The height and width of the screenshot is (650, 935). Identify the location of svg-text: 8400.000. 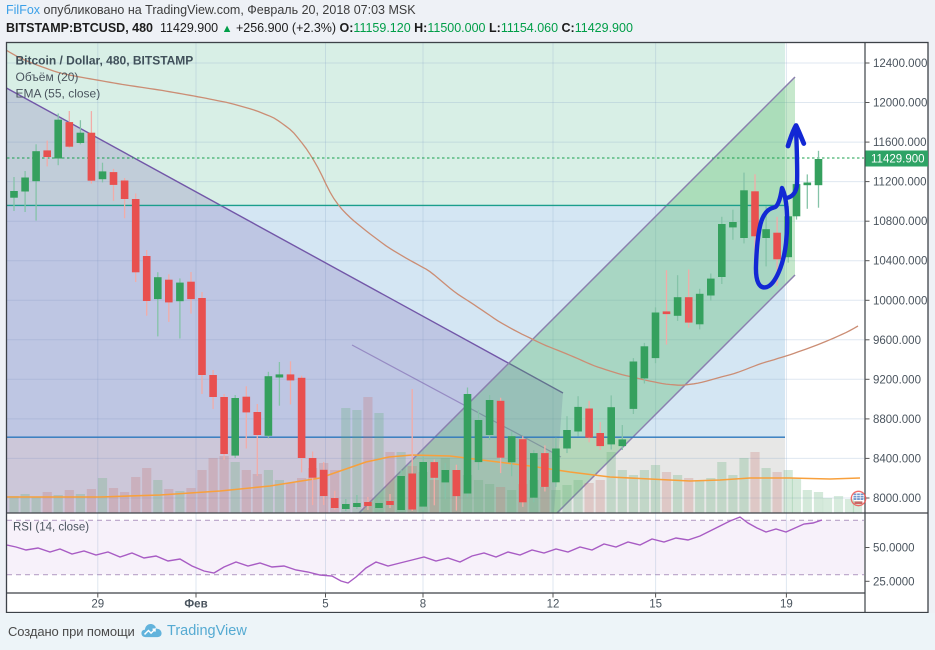
(897, 459).